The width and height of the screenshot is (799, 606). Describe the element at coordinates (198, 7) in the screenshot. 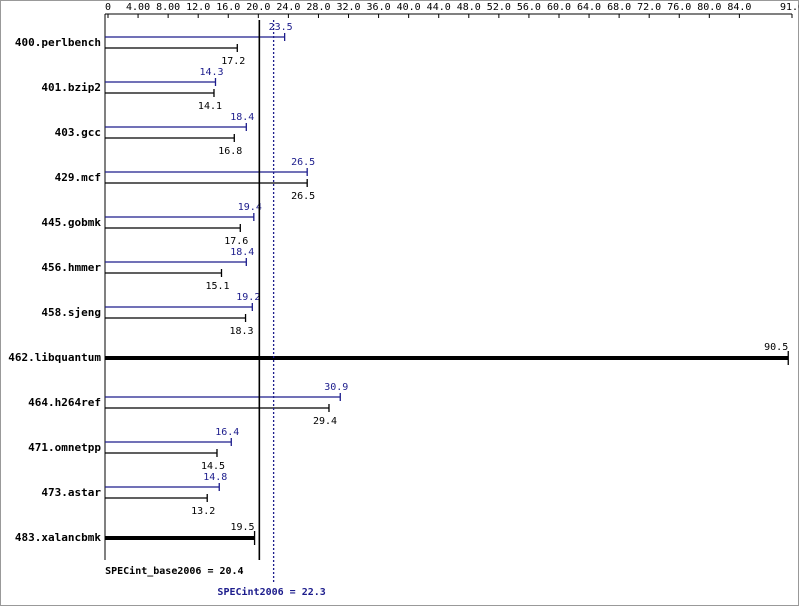

I see `x-tick-label: 12.0` at that location.